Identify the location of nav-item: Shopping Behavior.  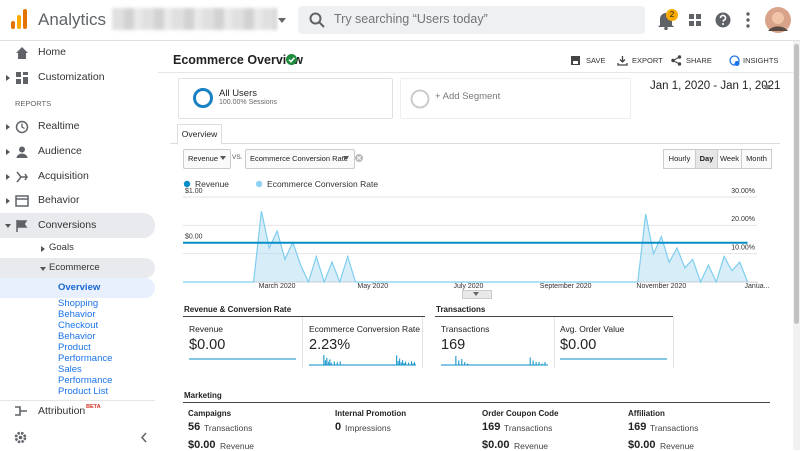
(78, 309).